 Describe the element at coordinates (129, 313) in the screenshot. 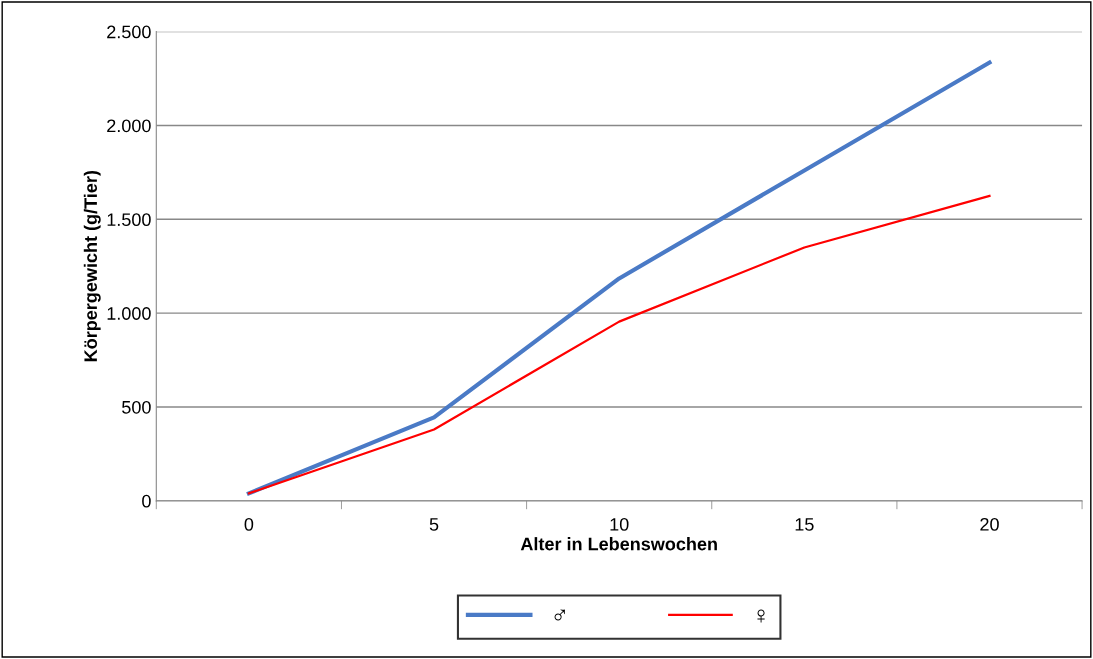

I see `y-tick-label: 1.000` at that location.